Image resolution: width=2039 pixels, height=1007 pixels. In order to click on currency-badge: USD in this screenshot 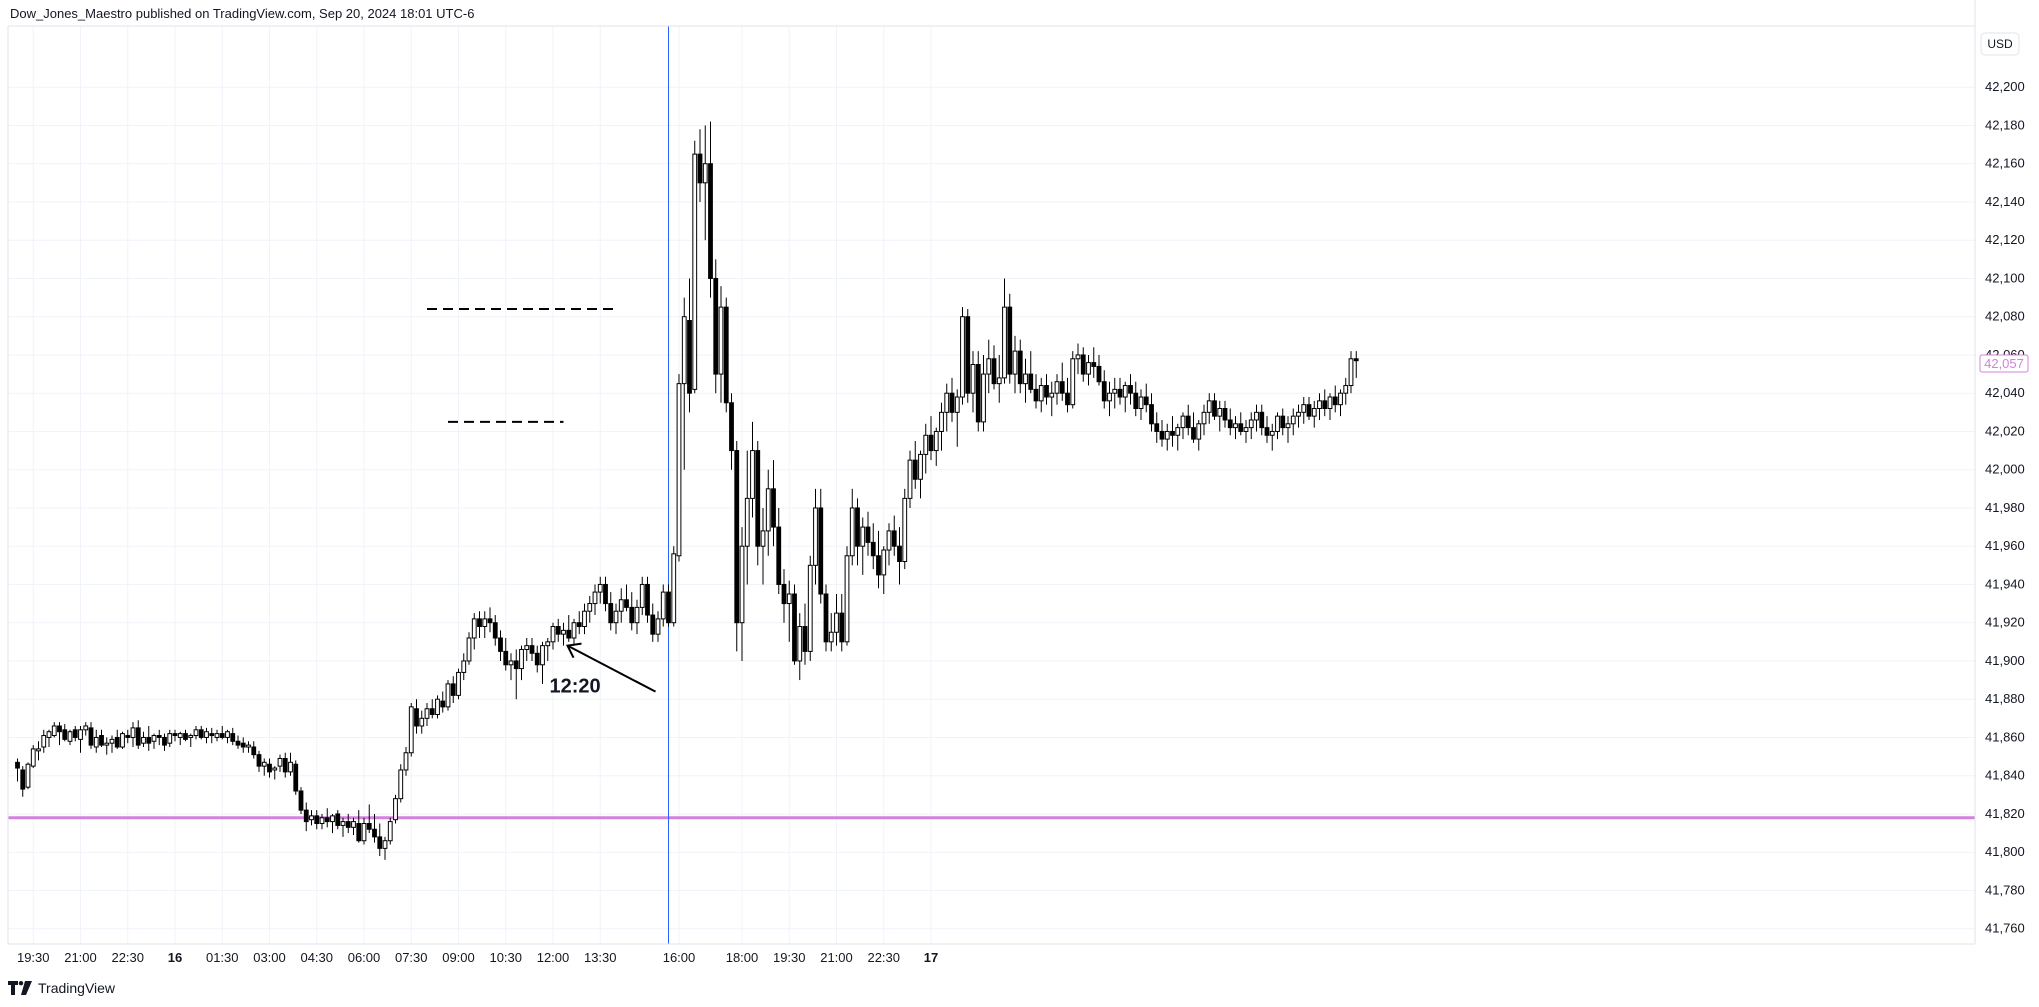, I will do `click(2000, 44)`.